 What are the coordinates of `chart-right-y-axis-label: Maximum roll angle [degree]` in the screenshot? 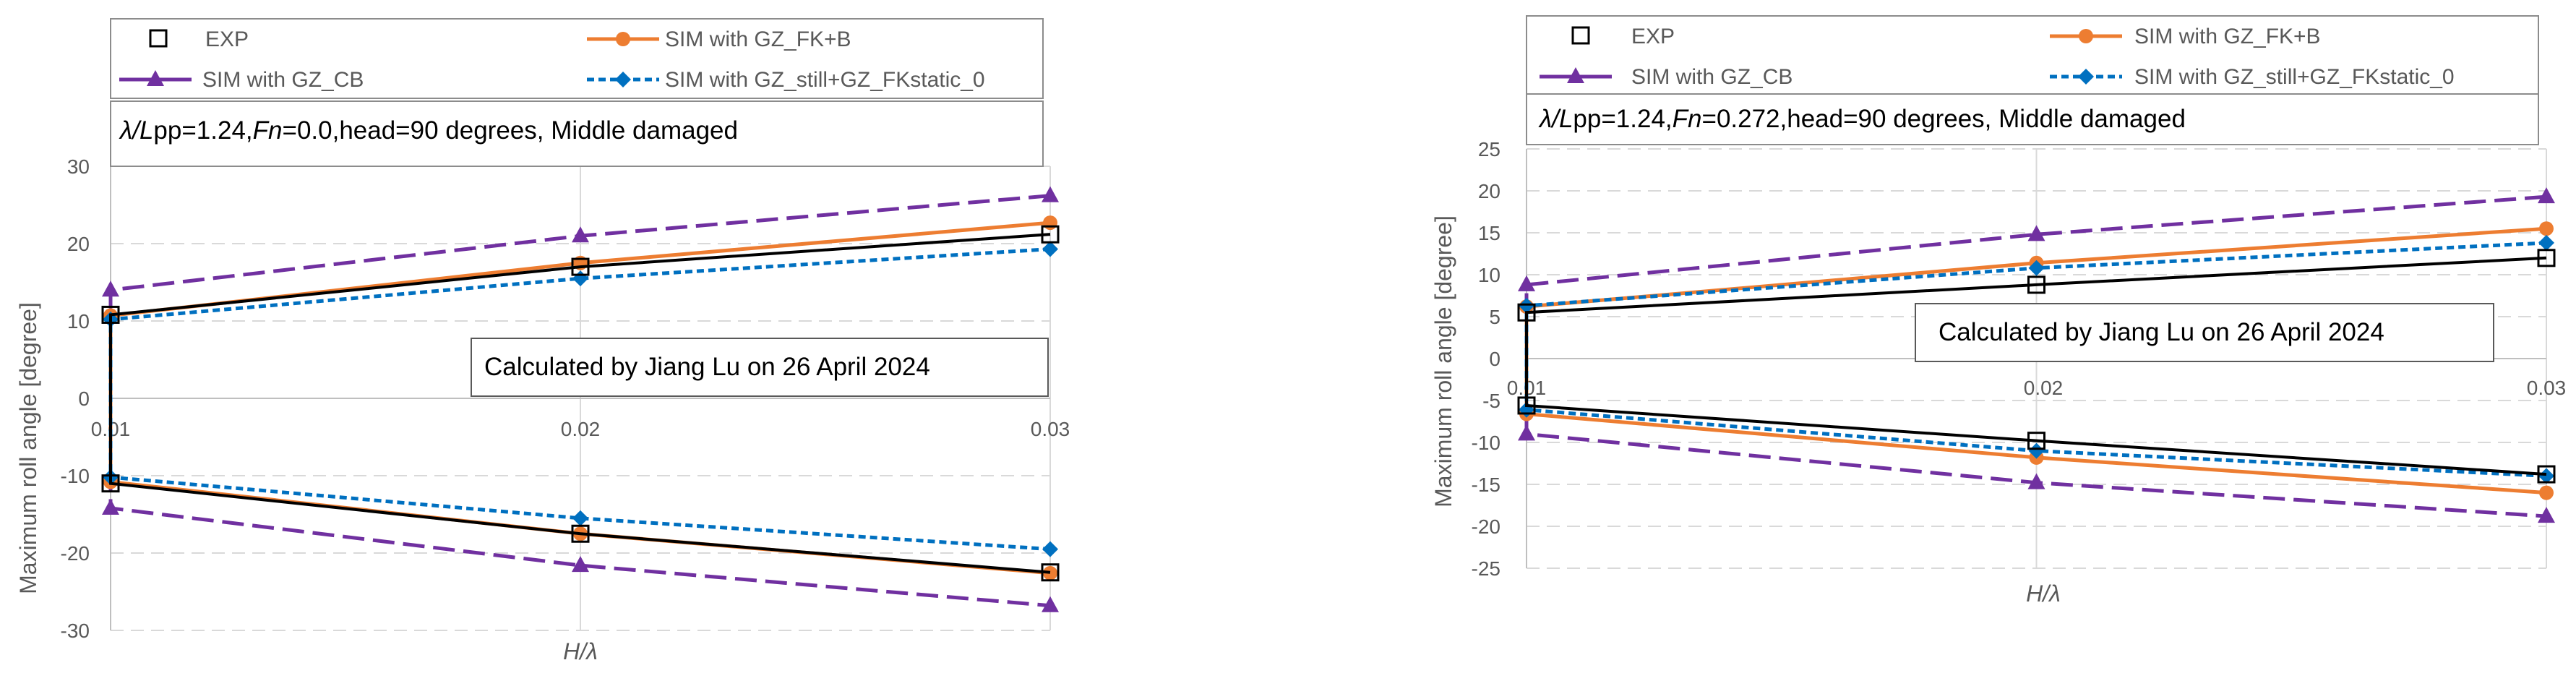 It's located at (1443, 361).